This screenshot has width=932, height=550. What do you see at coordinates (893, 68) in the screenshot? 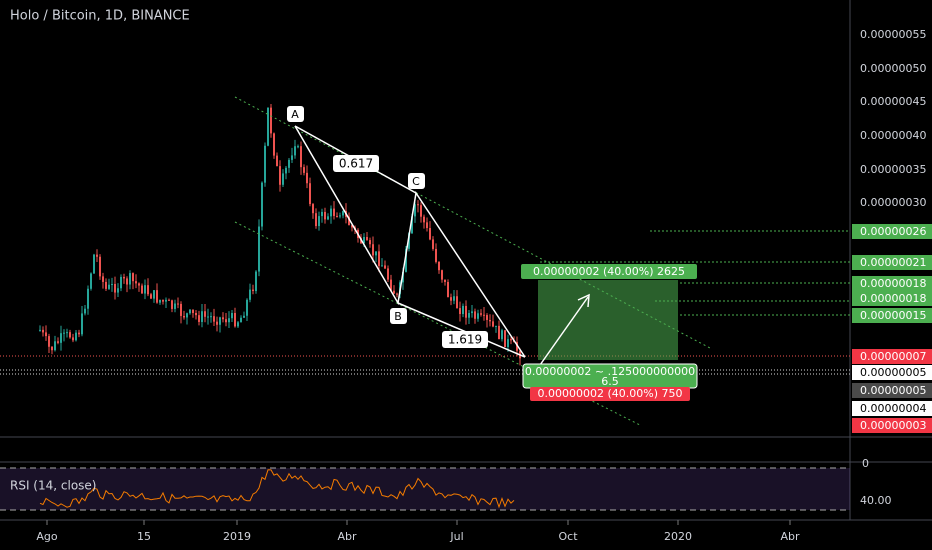
I see `price-label: 0.00000050` at bounding box center [893, 68].